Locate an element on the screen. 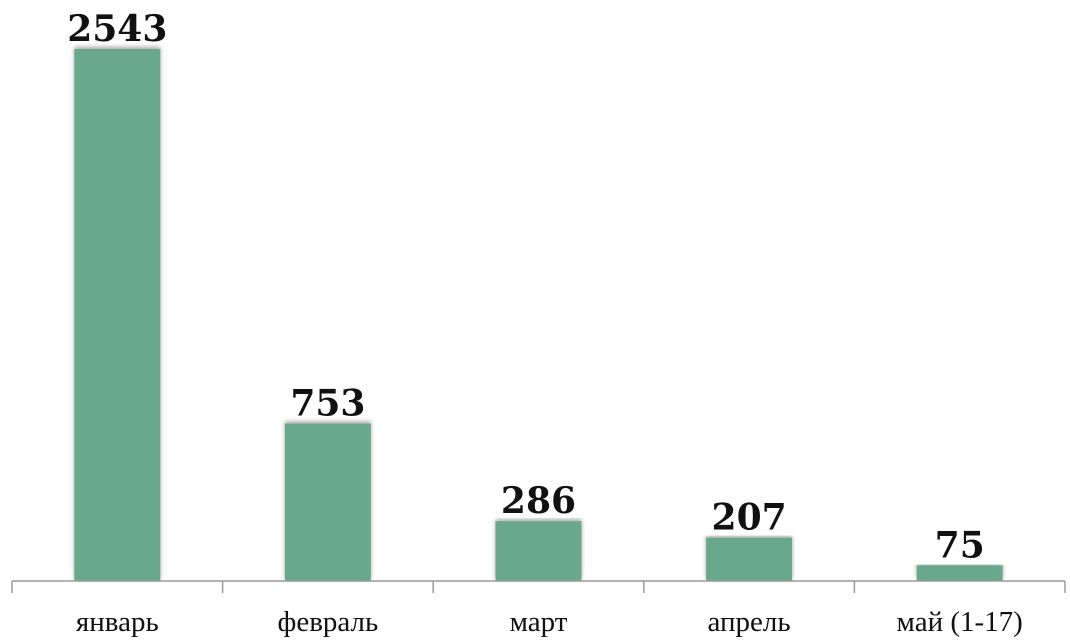 The width and height of the screenshot is (1070, 641). category-label-4: май (1-17) is located at coordinates (960, 622).